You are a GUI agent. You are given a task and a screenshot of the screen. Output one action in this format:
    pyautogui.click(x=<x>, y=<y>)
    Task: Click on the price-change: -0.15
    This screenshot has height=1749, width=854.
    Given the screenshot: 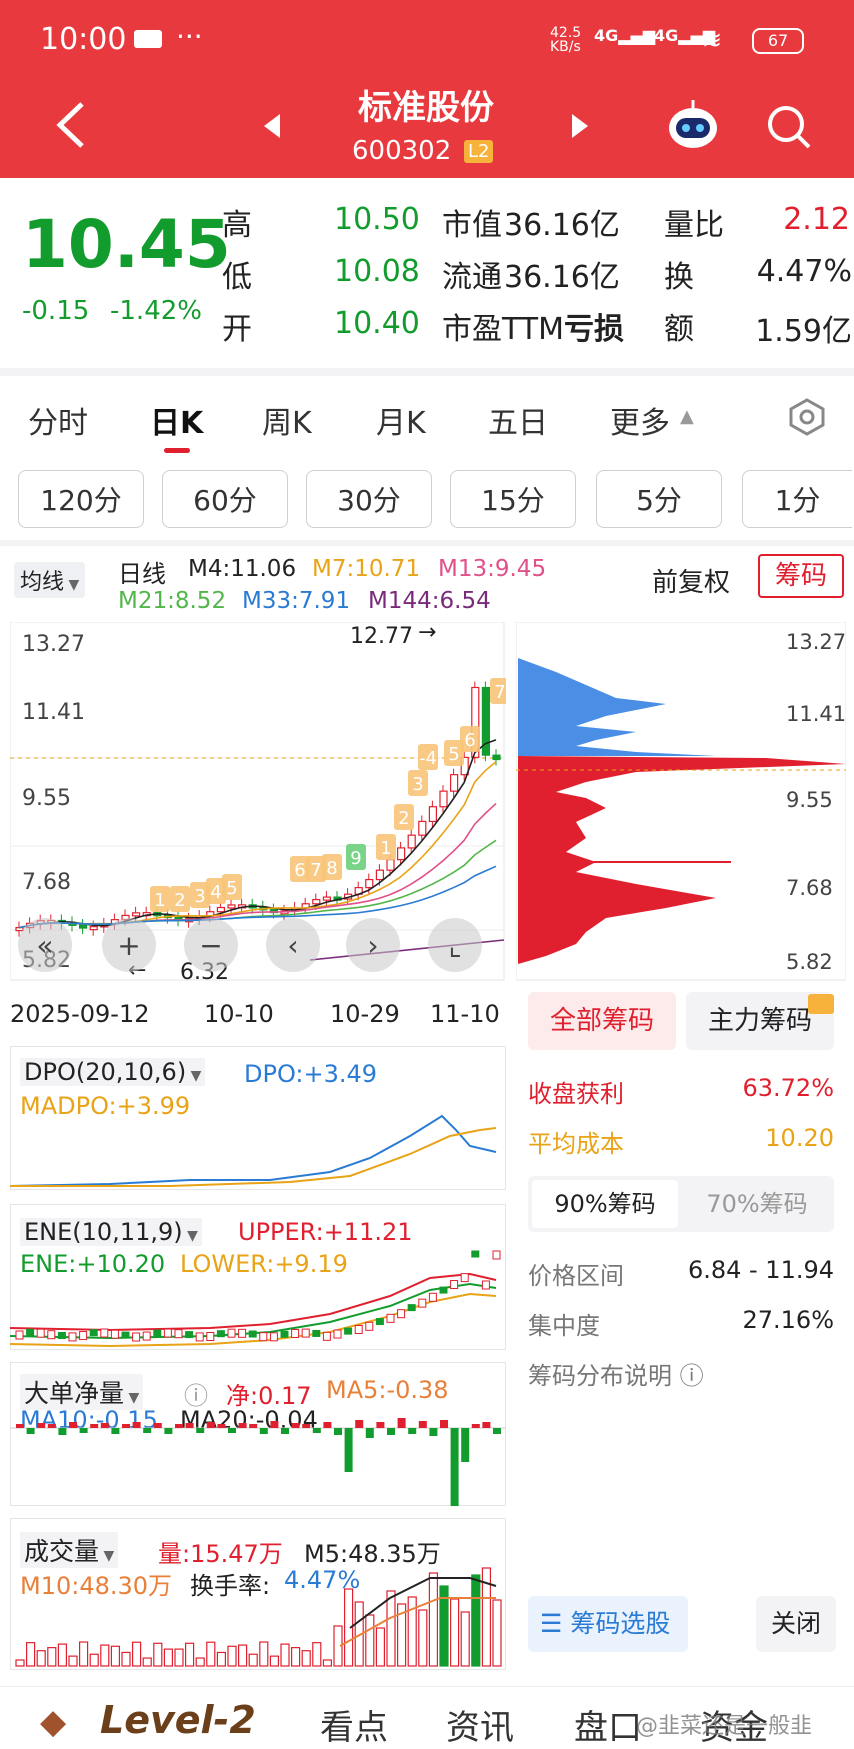 What is the action you would take?
    pyautogui.click(x=56, y=311)
    